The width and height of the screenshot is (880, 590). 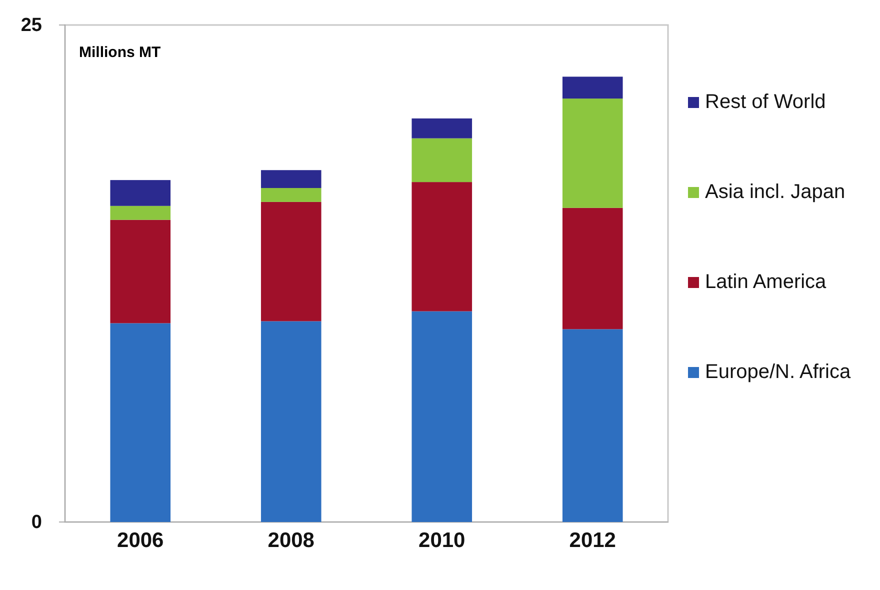 I want to click on y-axis-title: Millions MT, so click(x=120, y=52).